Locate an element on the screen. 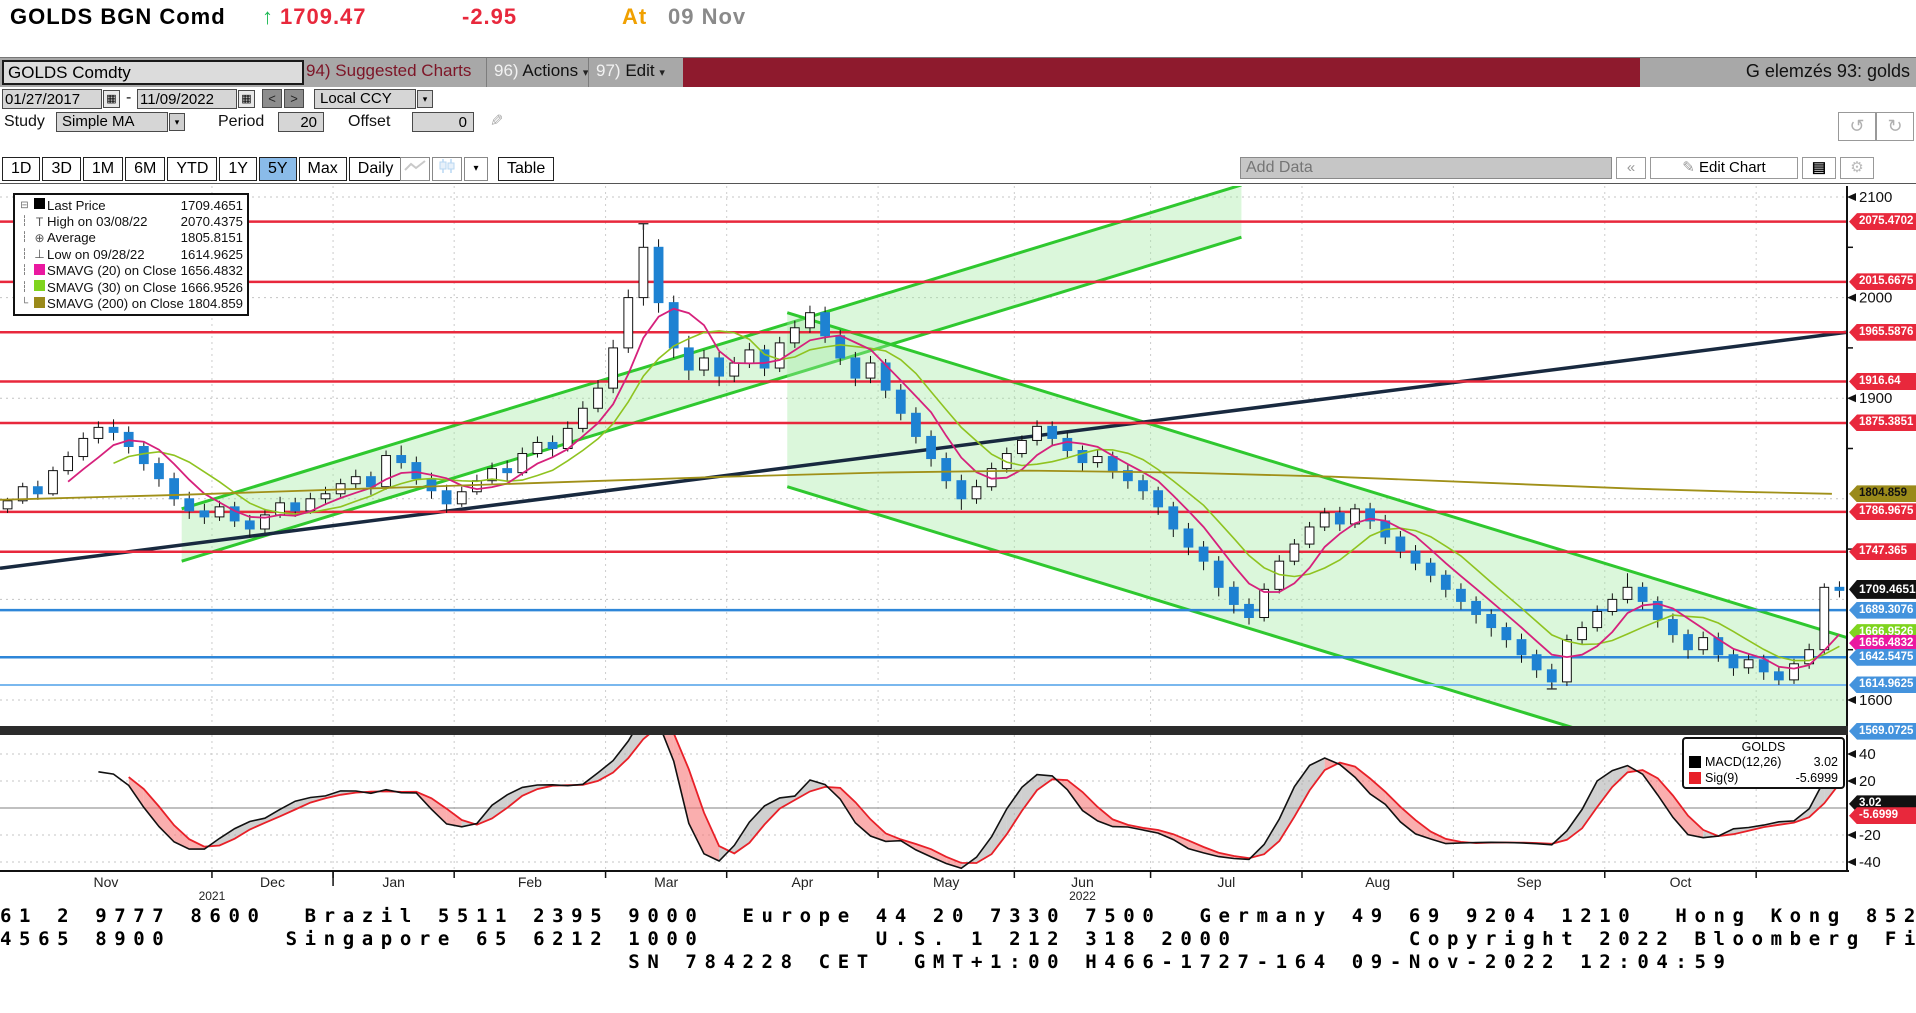  svg-text: 2100 is located at coordinates (1875, 197).